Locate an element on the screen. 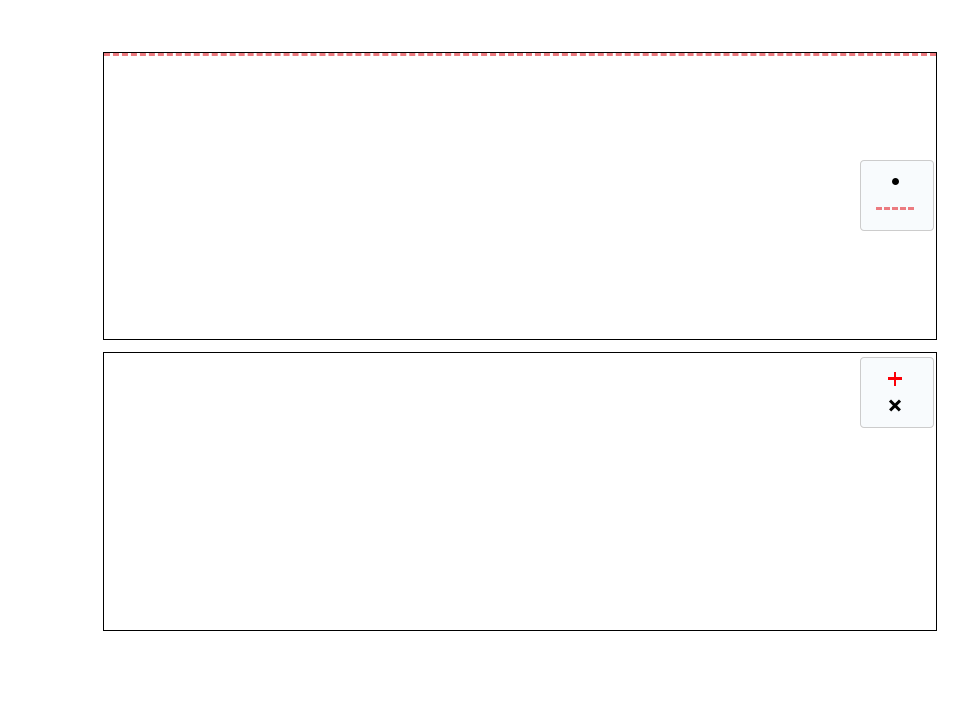 This screenshot has width=960, height=720. dashed-line-icon is located at coordinates (895, 209).